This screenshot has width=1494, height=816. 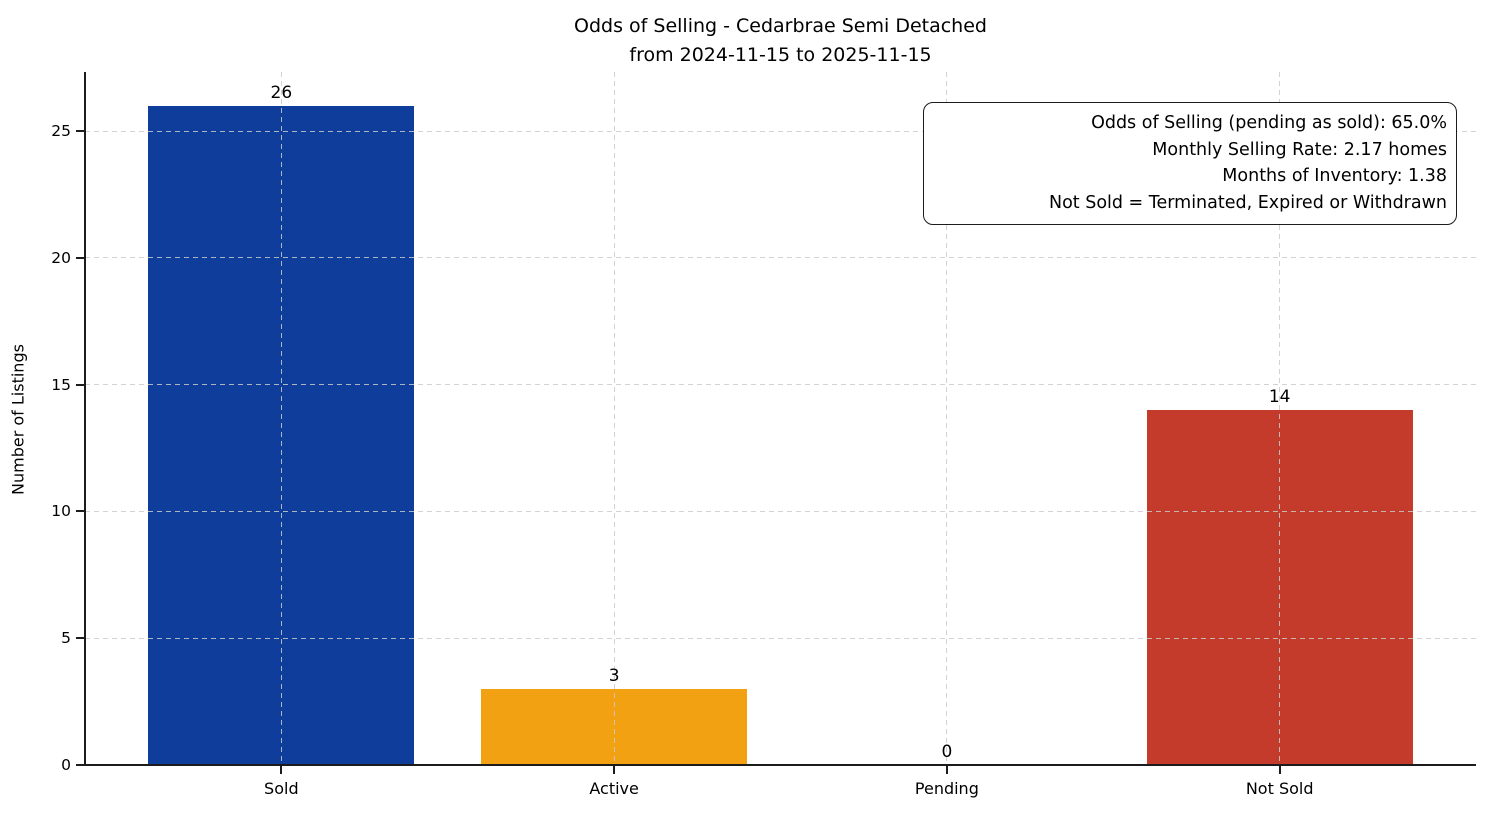 What do you see at coordinates (614, 788) in the screenshot?
I see `x-tick-label-active: Active` at bounding box center [614, 788].